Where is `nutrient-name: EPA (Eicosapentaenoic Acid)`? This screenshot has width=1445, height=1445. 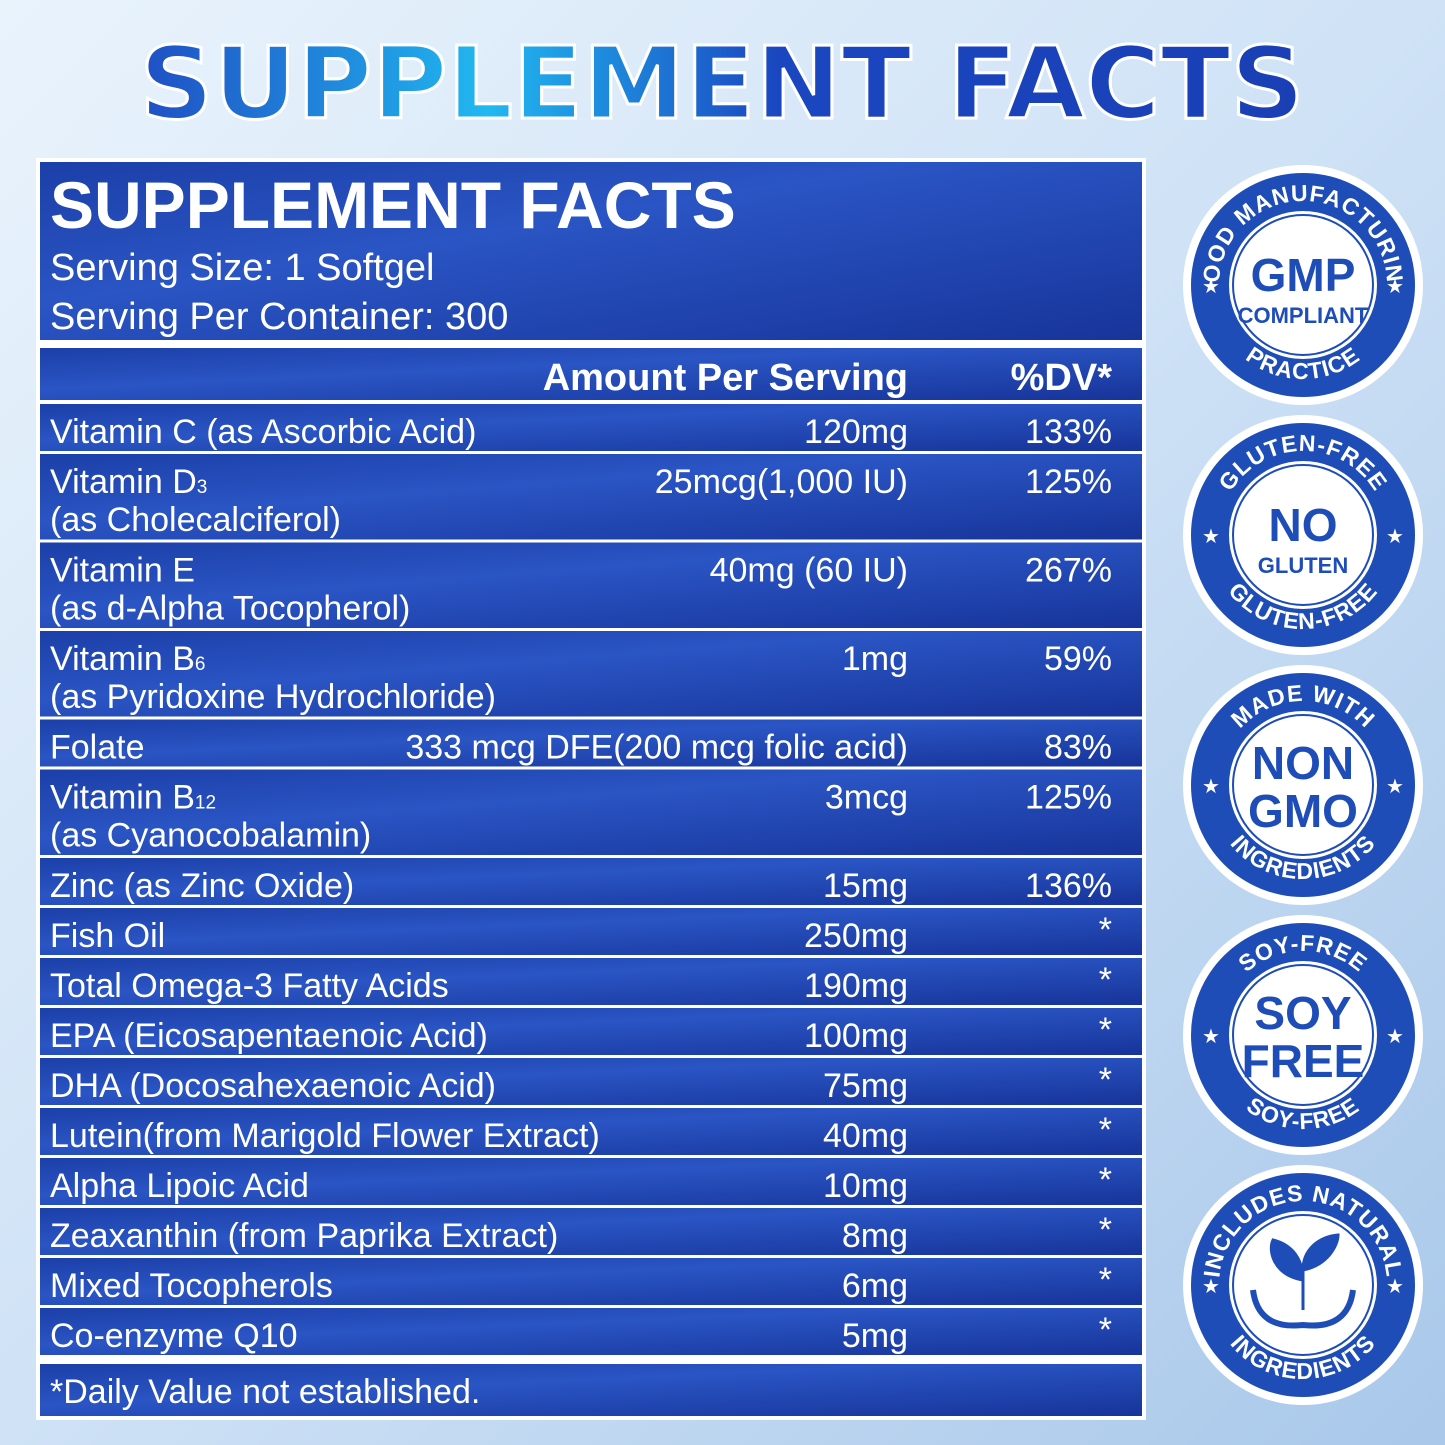
nutrient-name: EPA (Eicosapentaenoic Acid) is located at coordinates (269, 1036).